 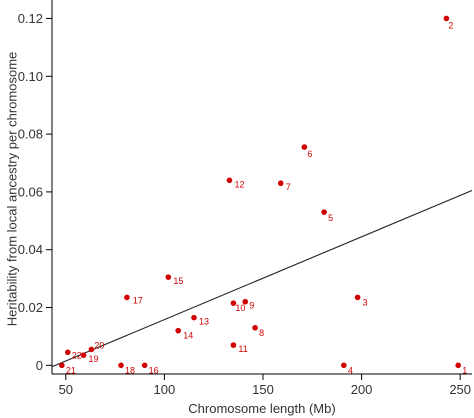 I want to click on point-label: 7, so click(x=288, y=187).